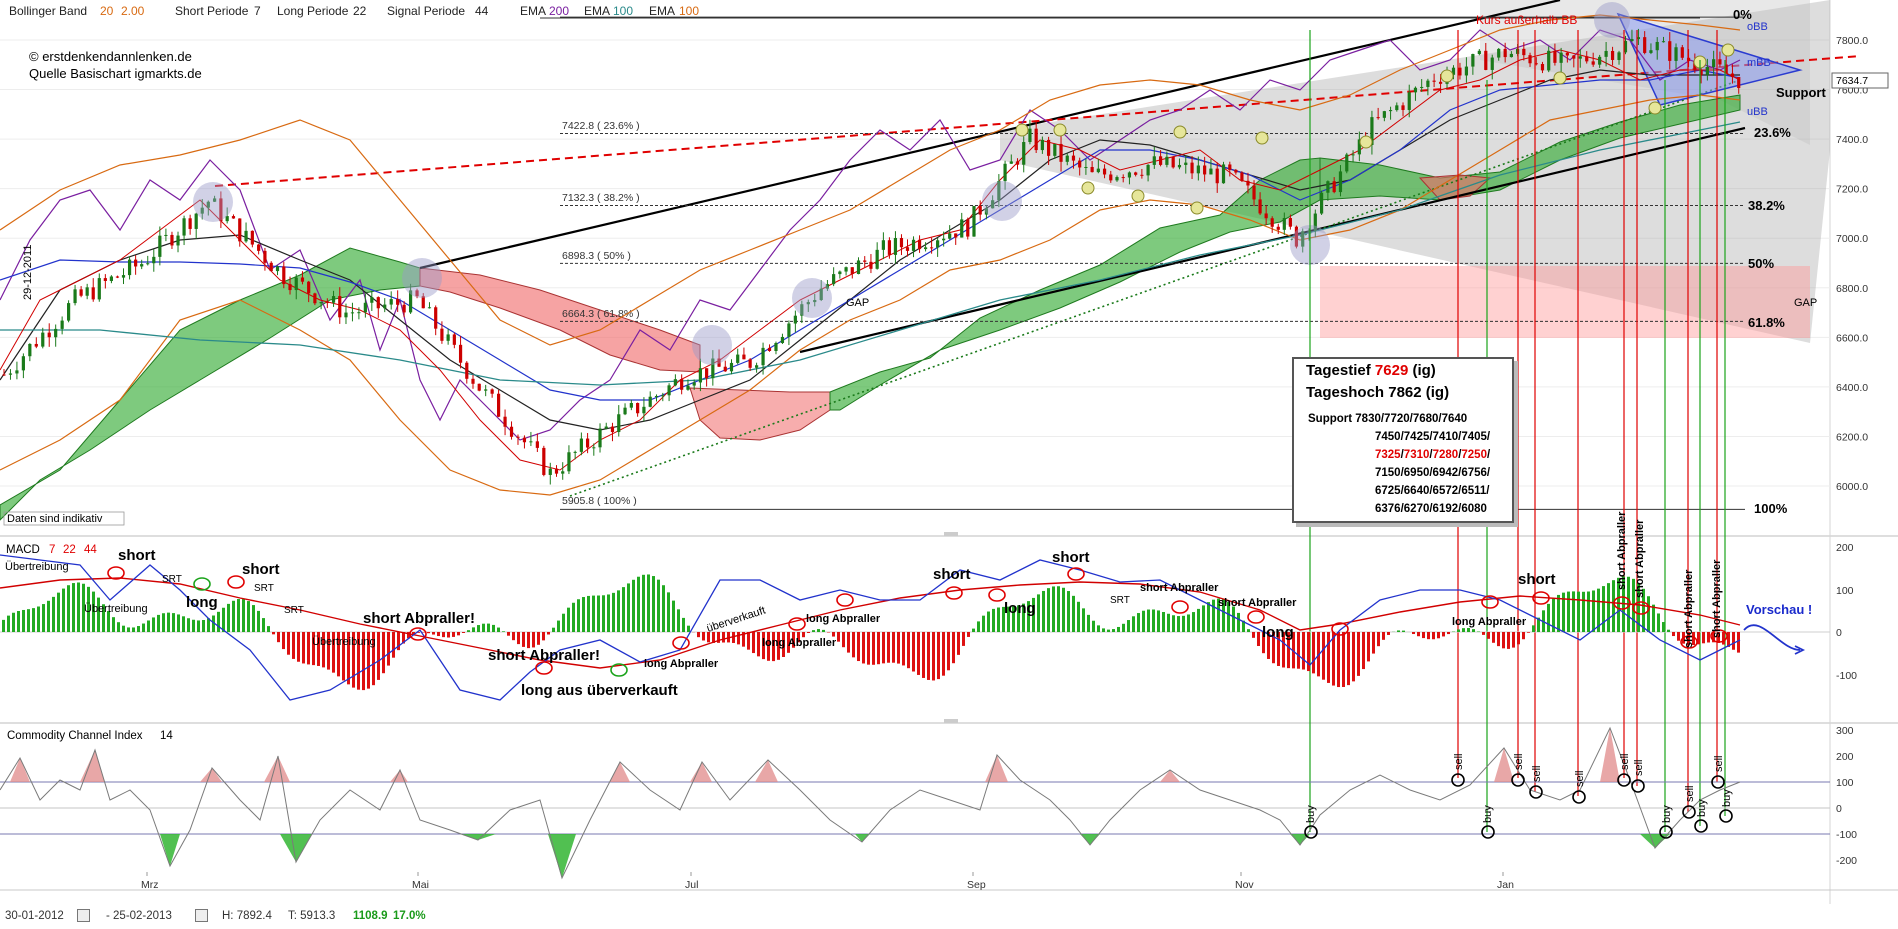 The image size is (1898, 929). Describe the element at coordinates (597, 11) in the screenshot. I see `header-ema2-label: EMA` at that location.